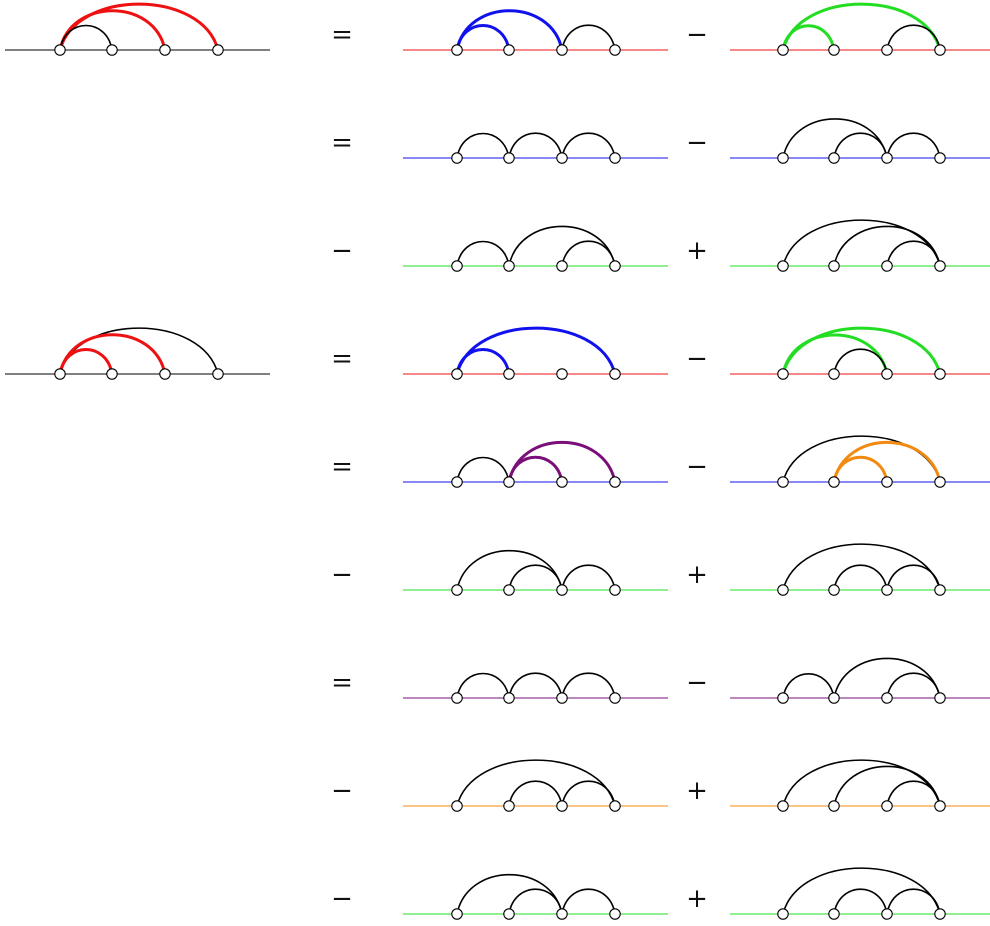 Image resolution: width=990 pixels, height=926 pixels. Describe the element at coordinates (342, 143) in the screenshot. I see `row-2-lead-operator: =` at that location.